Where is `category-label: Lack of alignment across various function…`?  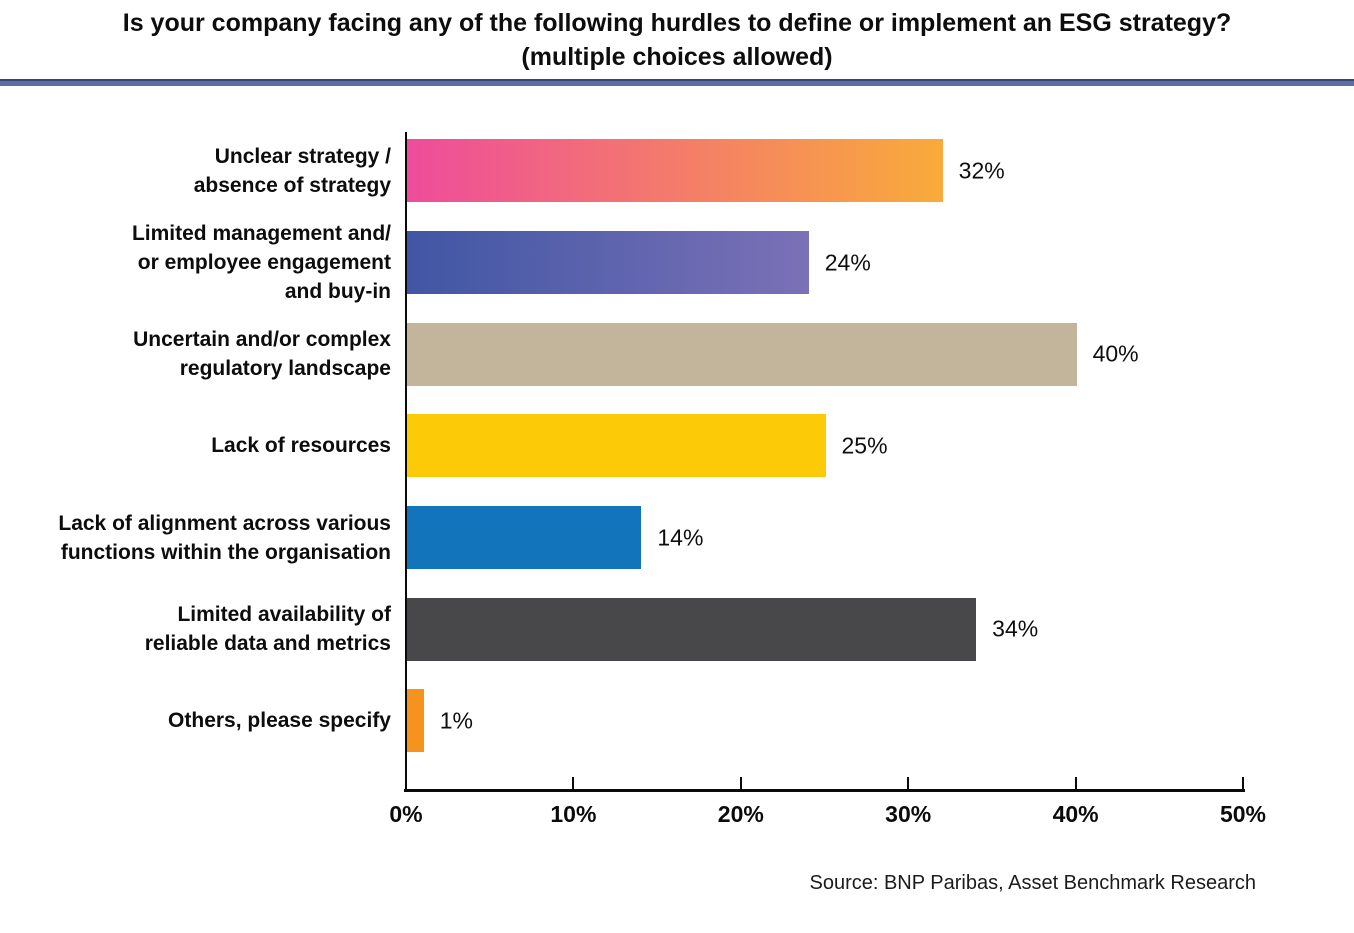
category-label: Lack of alignment across various function… is located at coordinates (224, 537).